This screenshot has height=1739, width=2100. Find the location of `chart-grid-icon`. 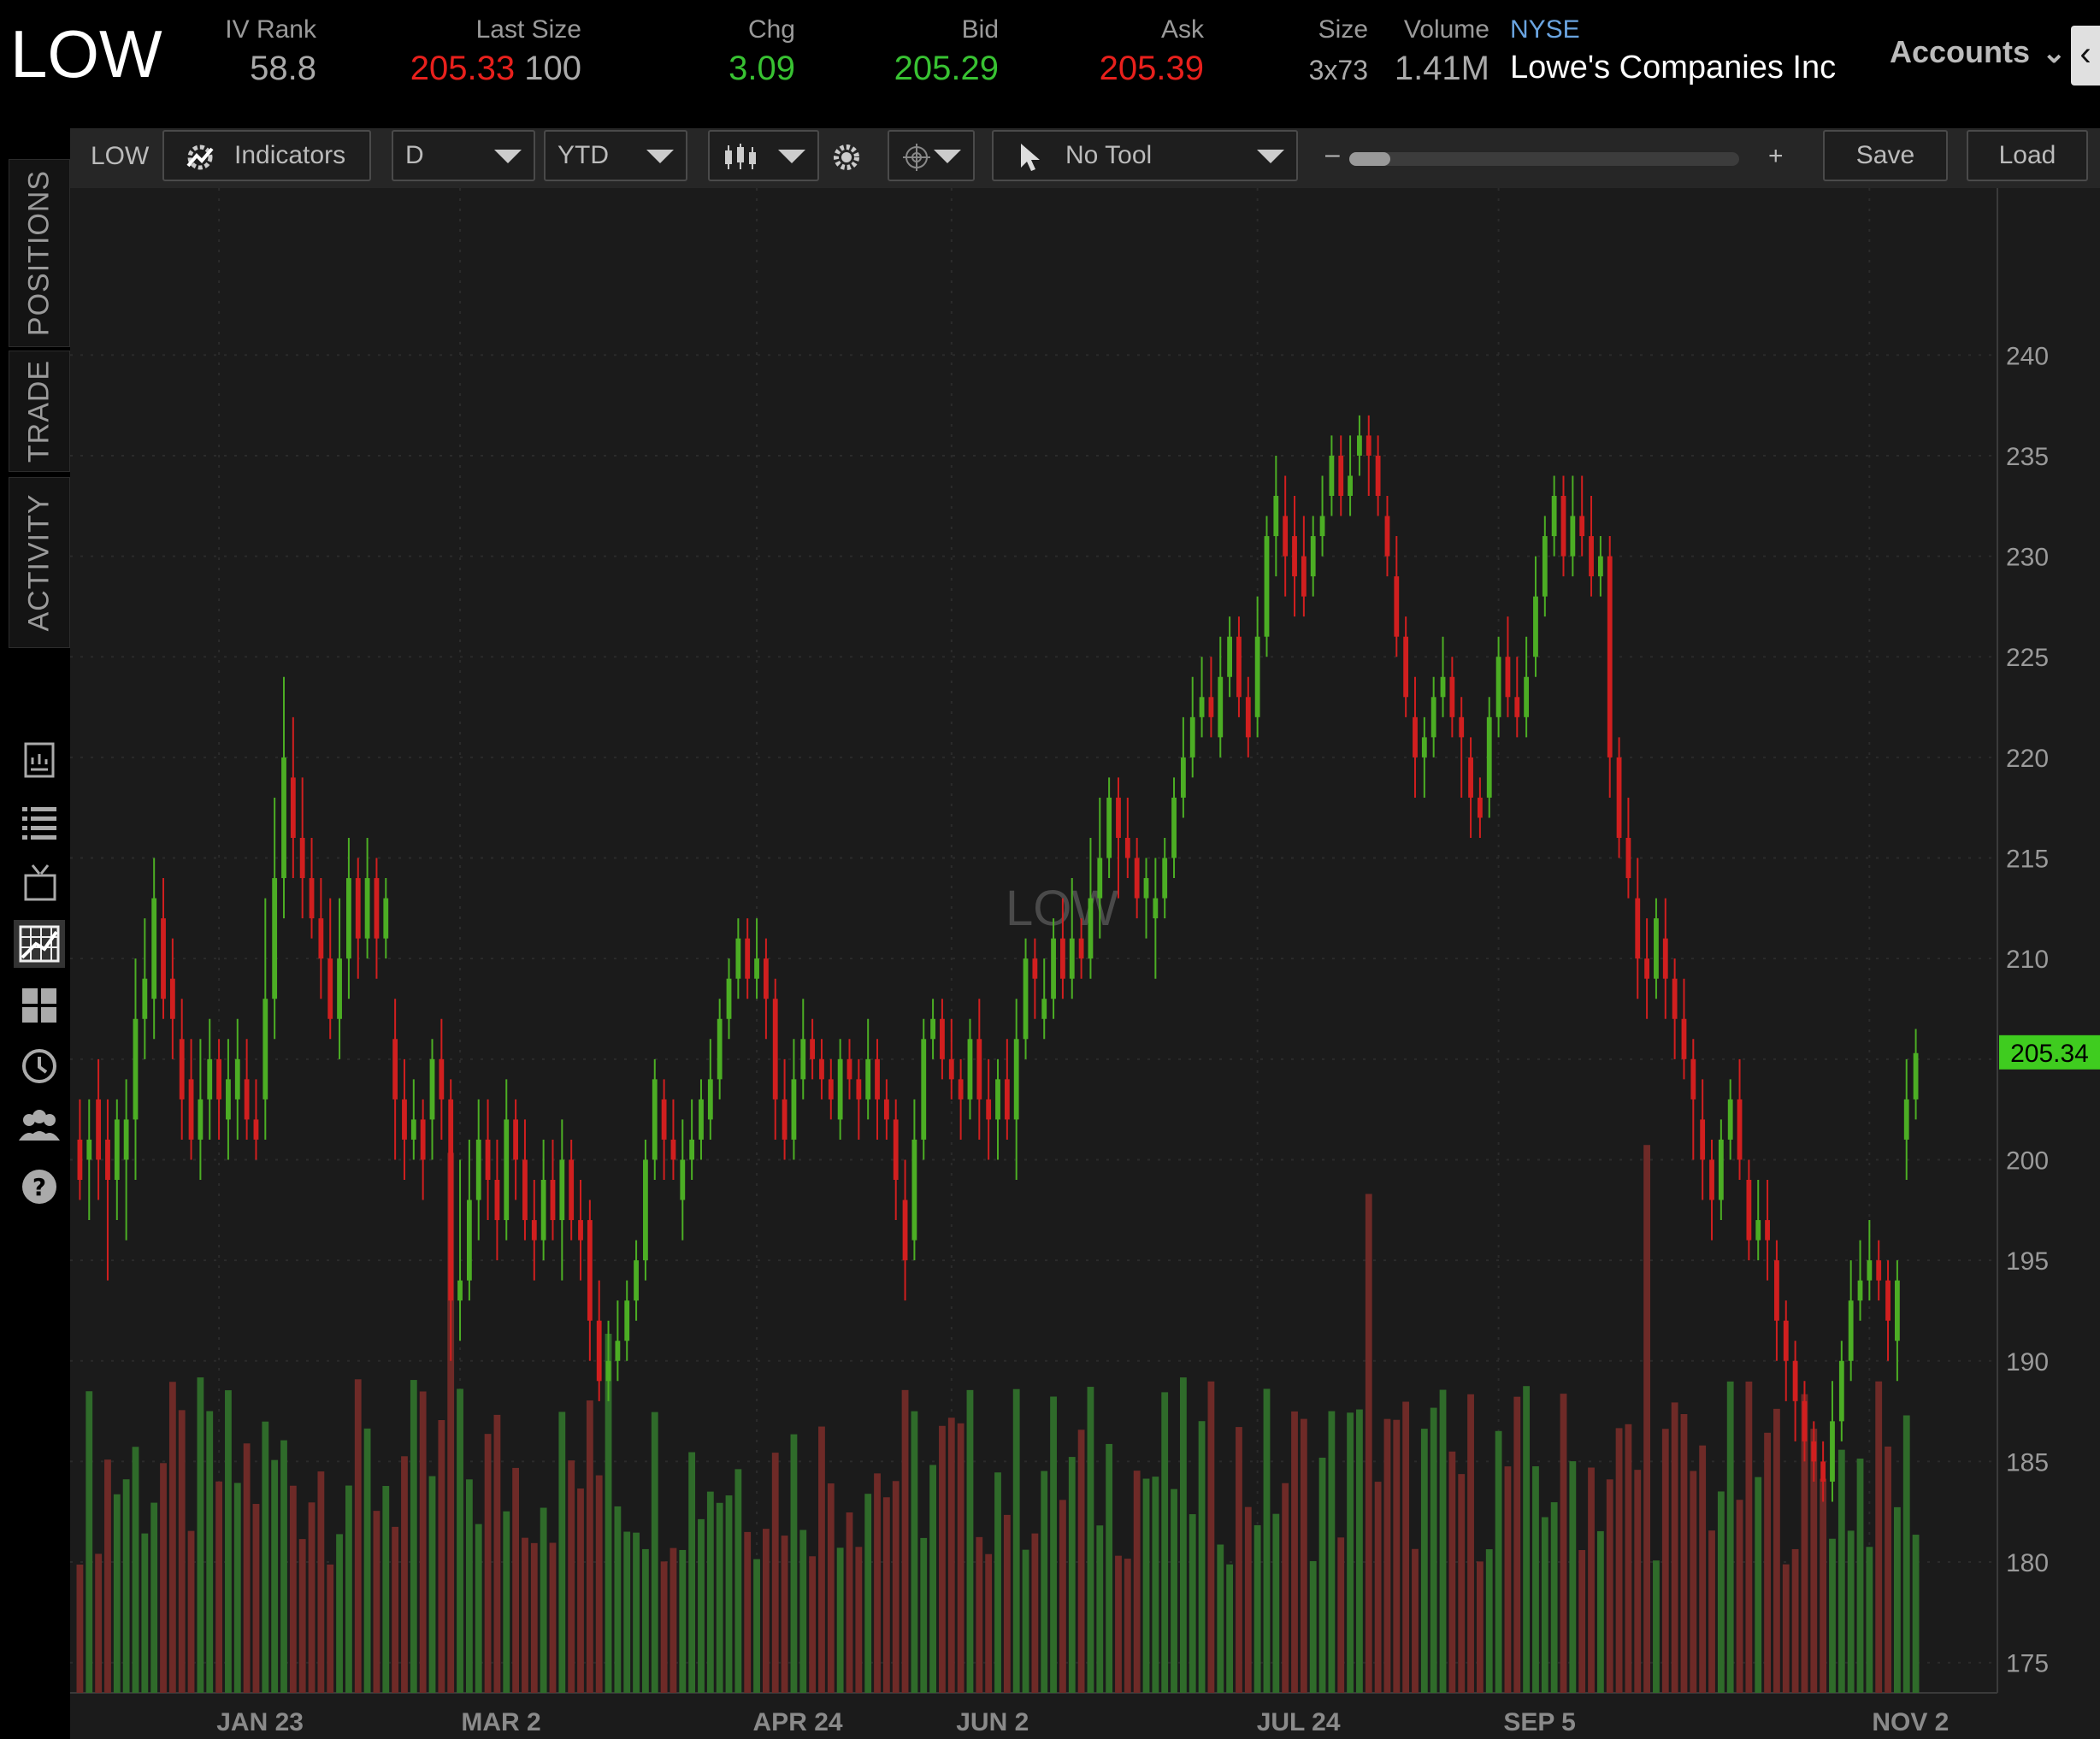

chart-grid-icon is located at coordinates (40, 944).